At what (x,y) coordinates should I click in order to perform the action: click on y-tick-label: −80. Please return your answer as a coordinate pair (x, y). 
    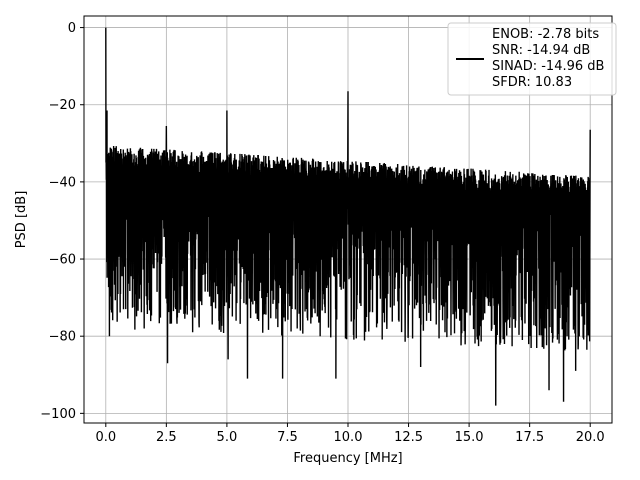
    Looking at the image, I should click on (62, 337).